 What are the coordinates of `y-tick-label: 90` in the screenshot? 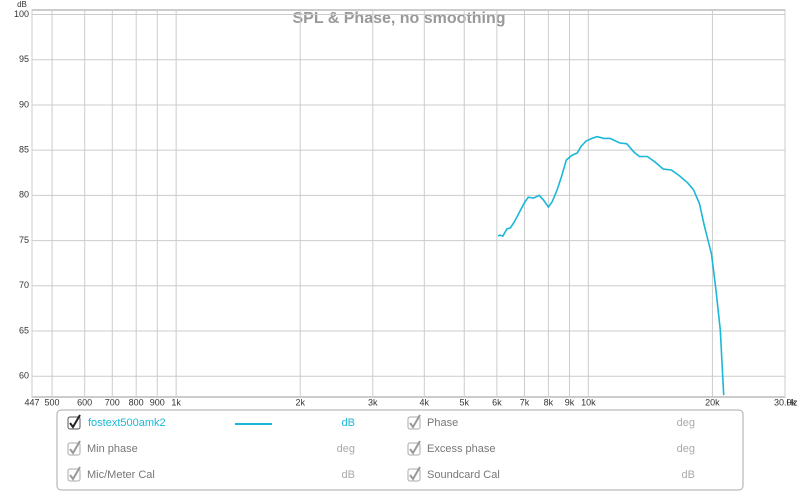 It's located at (24, 104).